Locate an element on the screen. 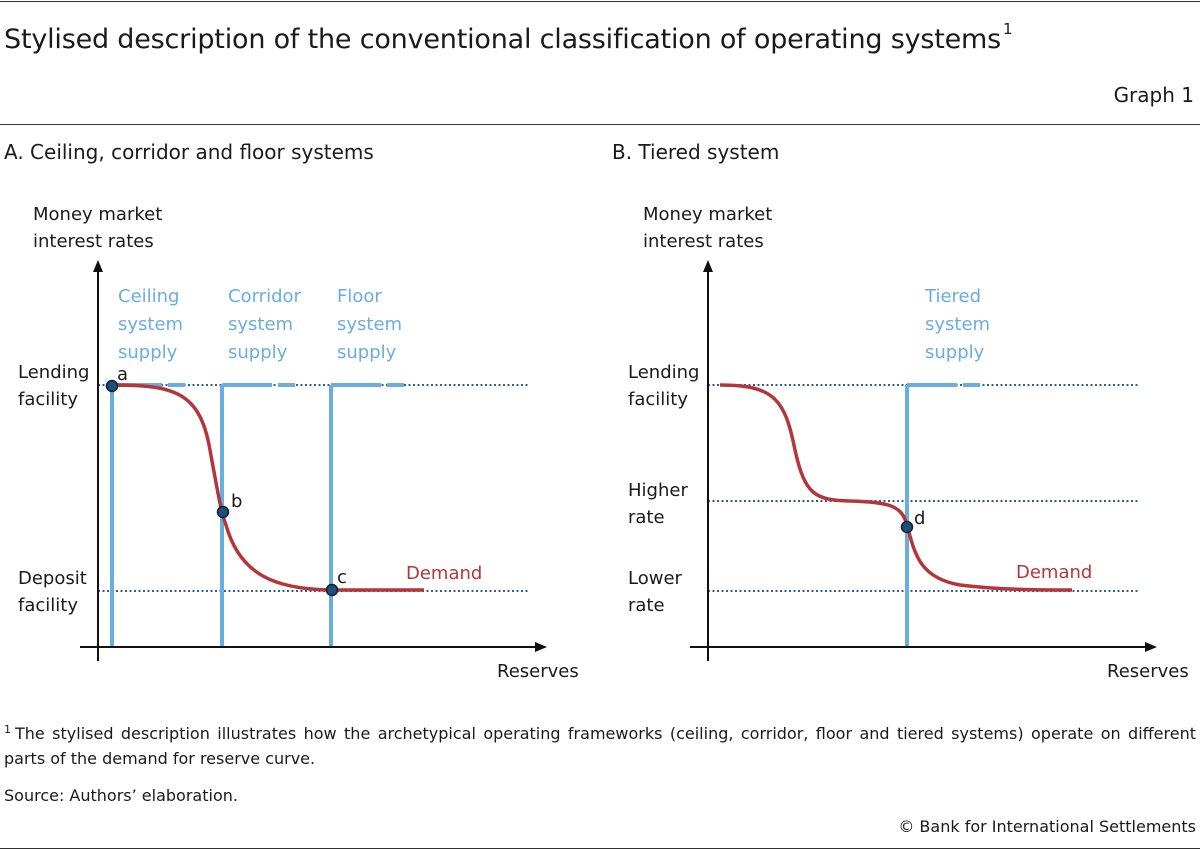 The height and width of the screenshot is (850, 1200). panel-a-supply-label-3-line-1: Floor is located at coordinates (359, 296).